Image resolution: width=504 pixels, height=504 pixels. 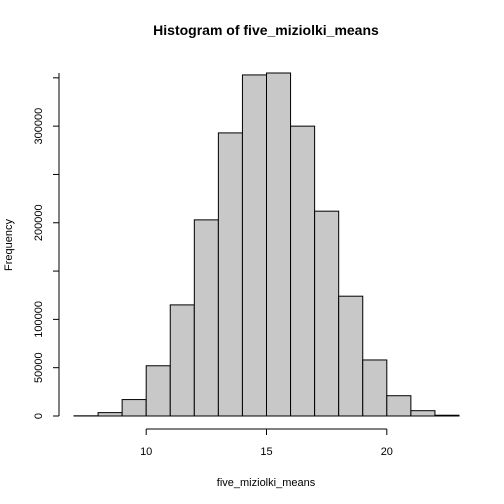 What do you see at coordinates (387, 452) in the screenshot?
I see `x-tick-label: 20` at bounding box center [387, 452].